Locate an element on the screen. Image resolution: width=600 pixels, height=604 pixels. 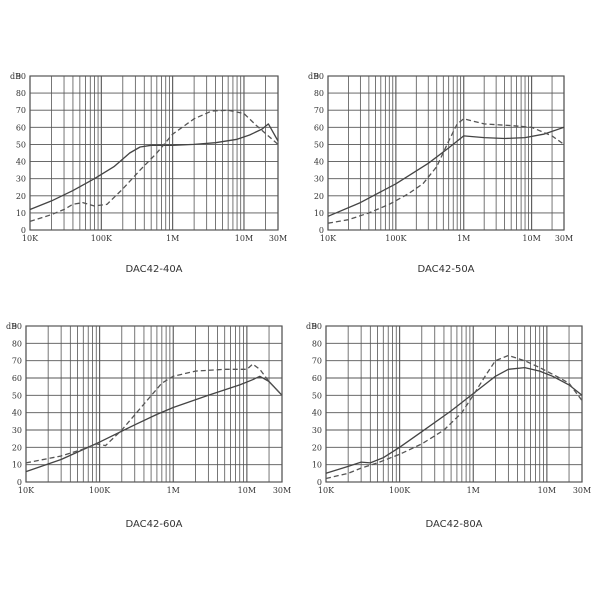
chart-title: DAC42-40A is located at coordinates (153, 269).